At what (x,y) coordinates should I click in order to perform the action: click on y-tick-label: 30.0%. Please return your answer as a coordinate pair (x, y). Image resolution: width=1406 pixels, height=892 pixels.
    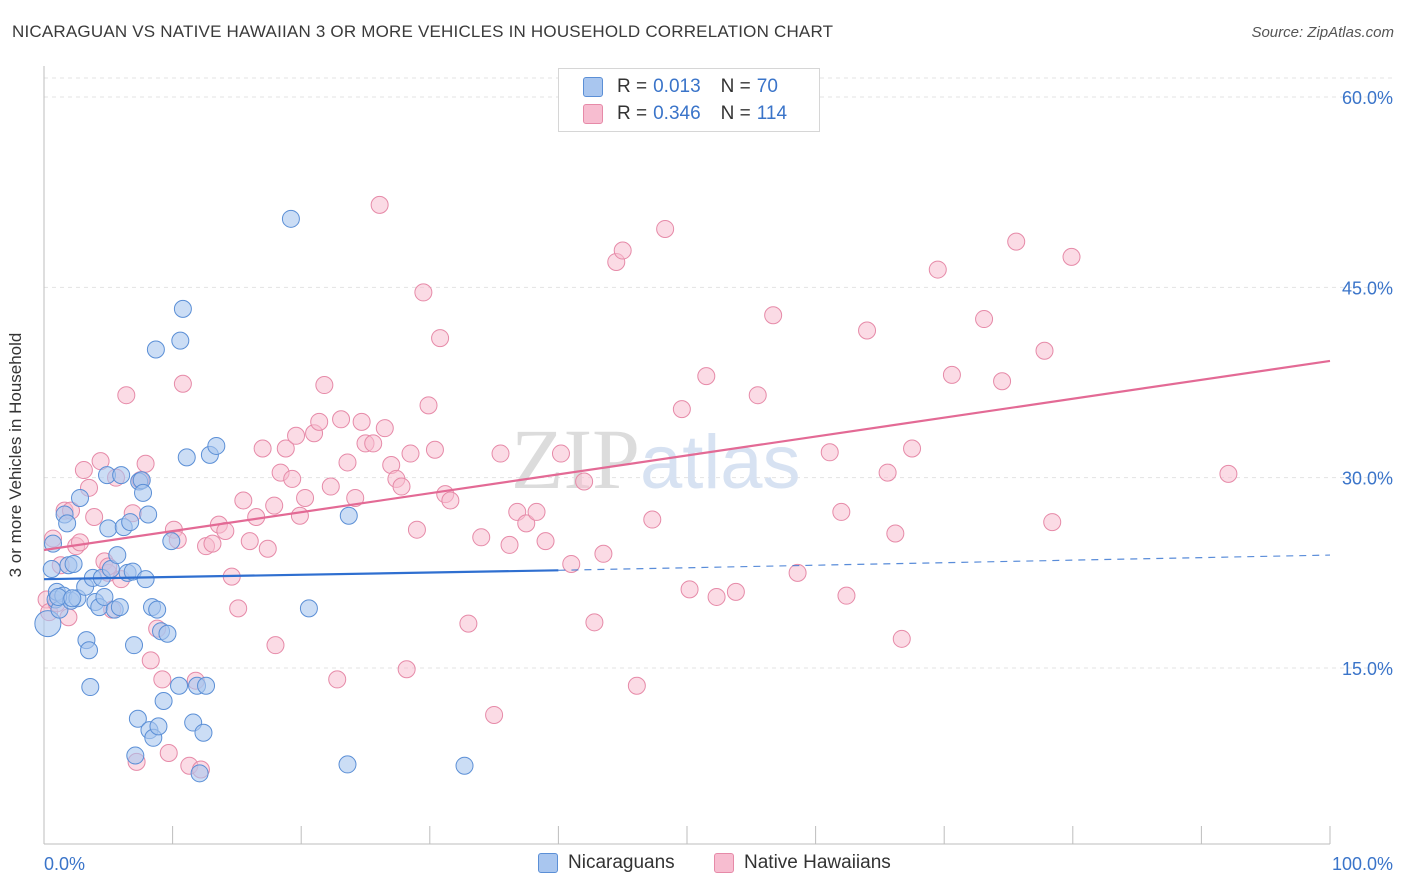
    Looking at the image, I should click on (1367, 479).